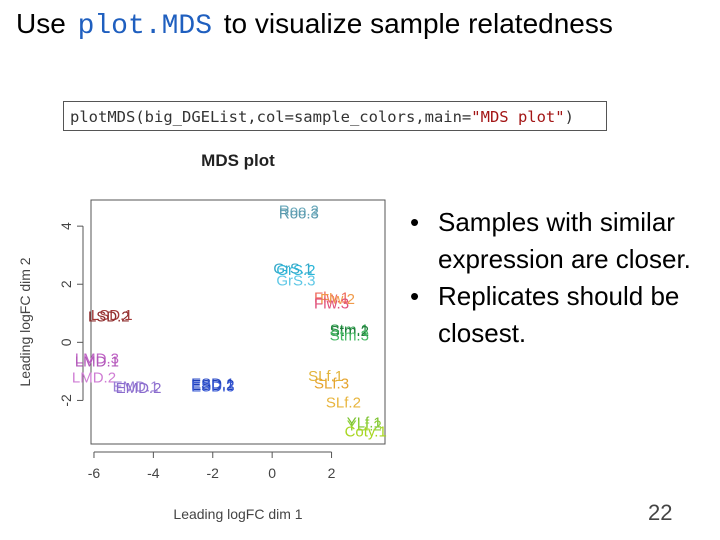  What do you see at coordinates (41, 23) in the screenshot?
I see `title-prefix: Use` at bounding box center [41, 23].